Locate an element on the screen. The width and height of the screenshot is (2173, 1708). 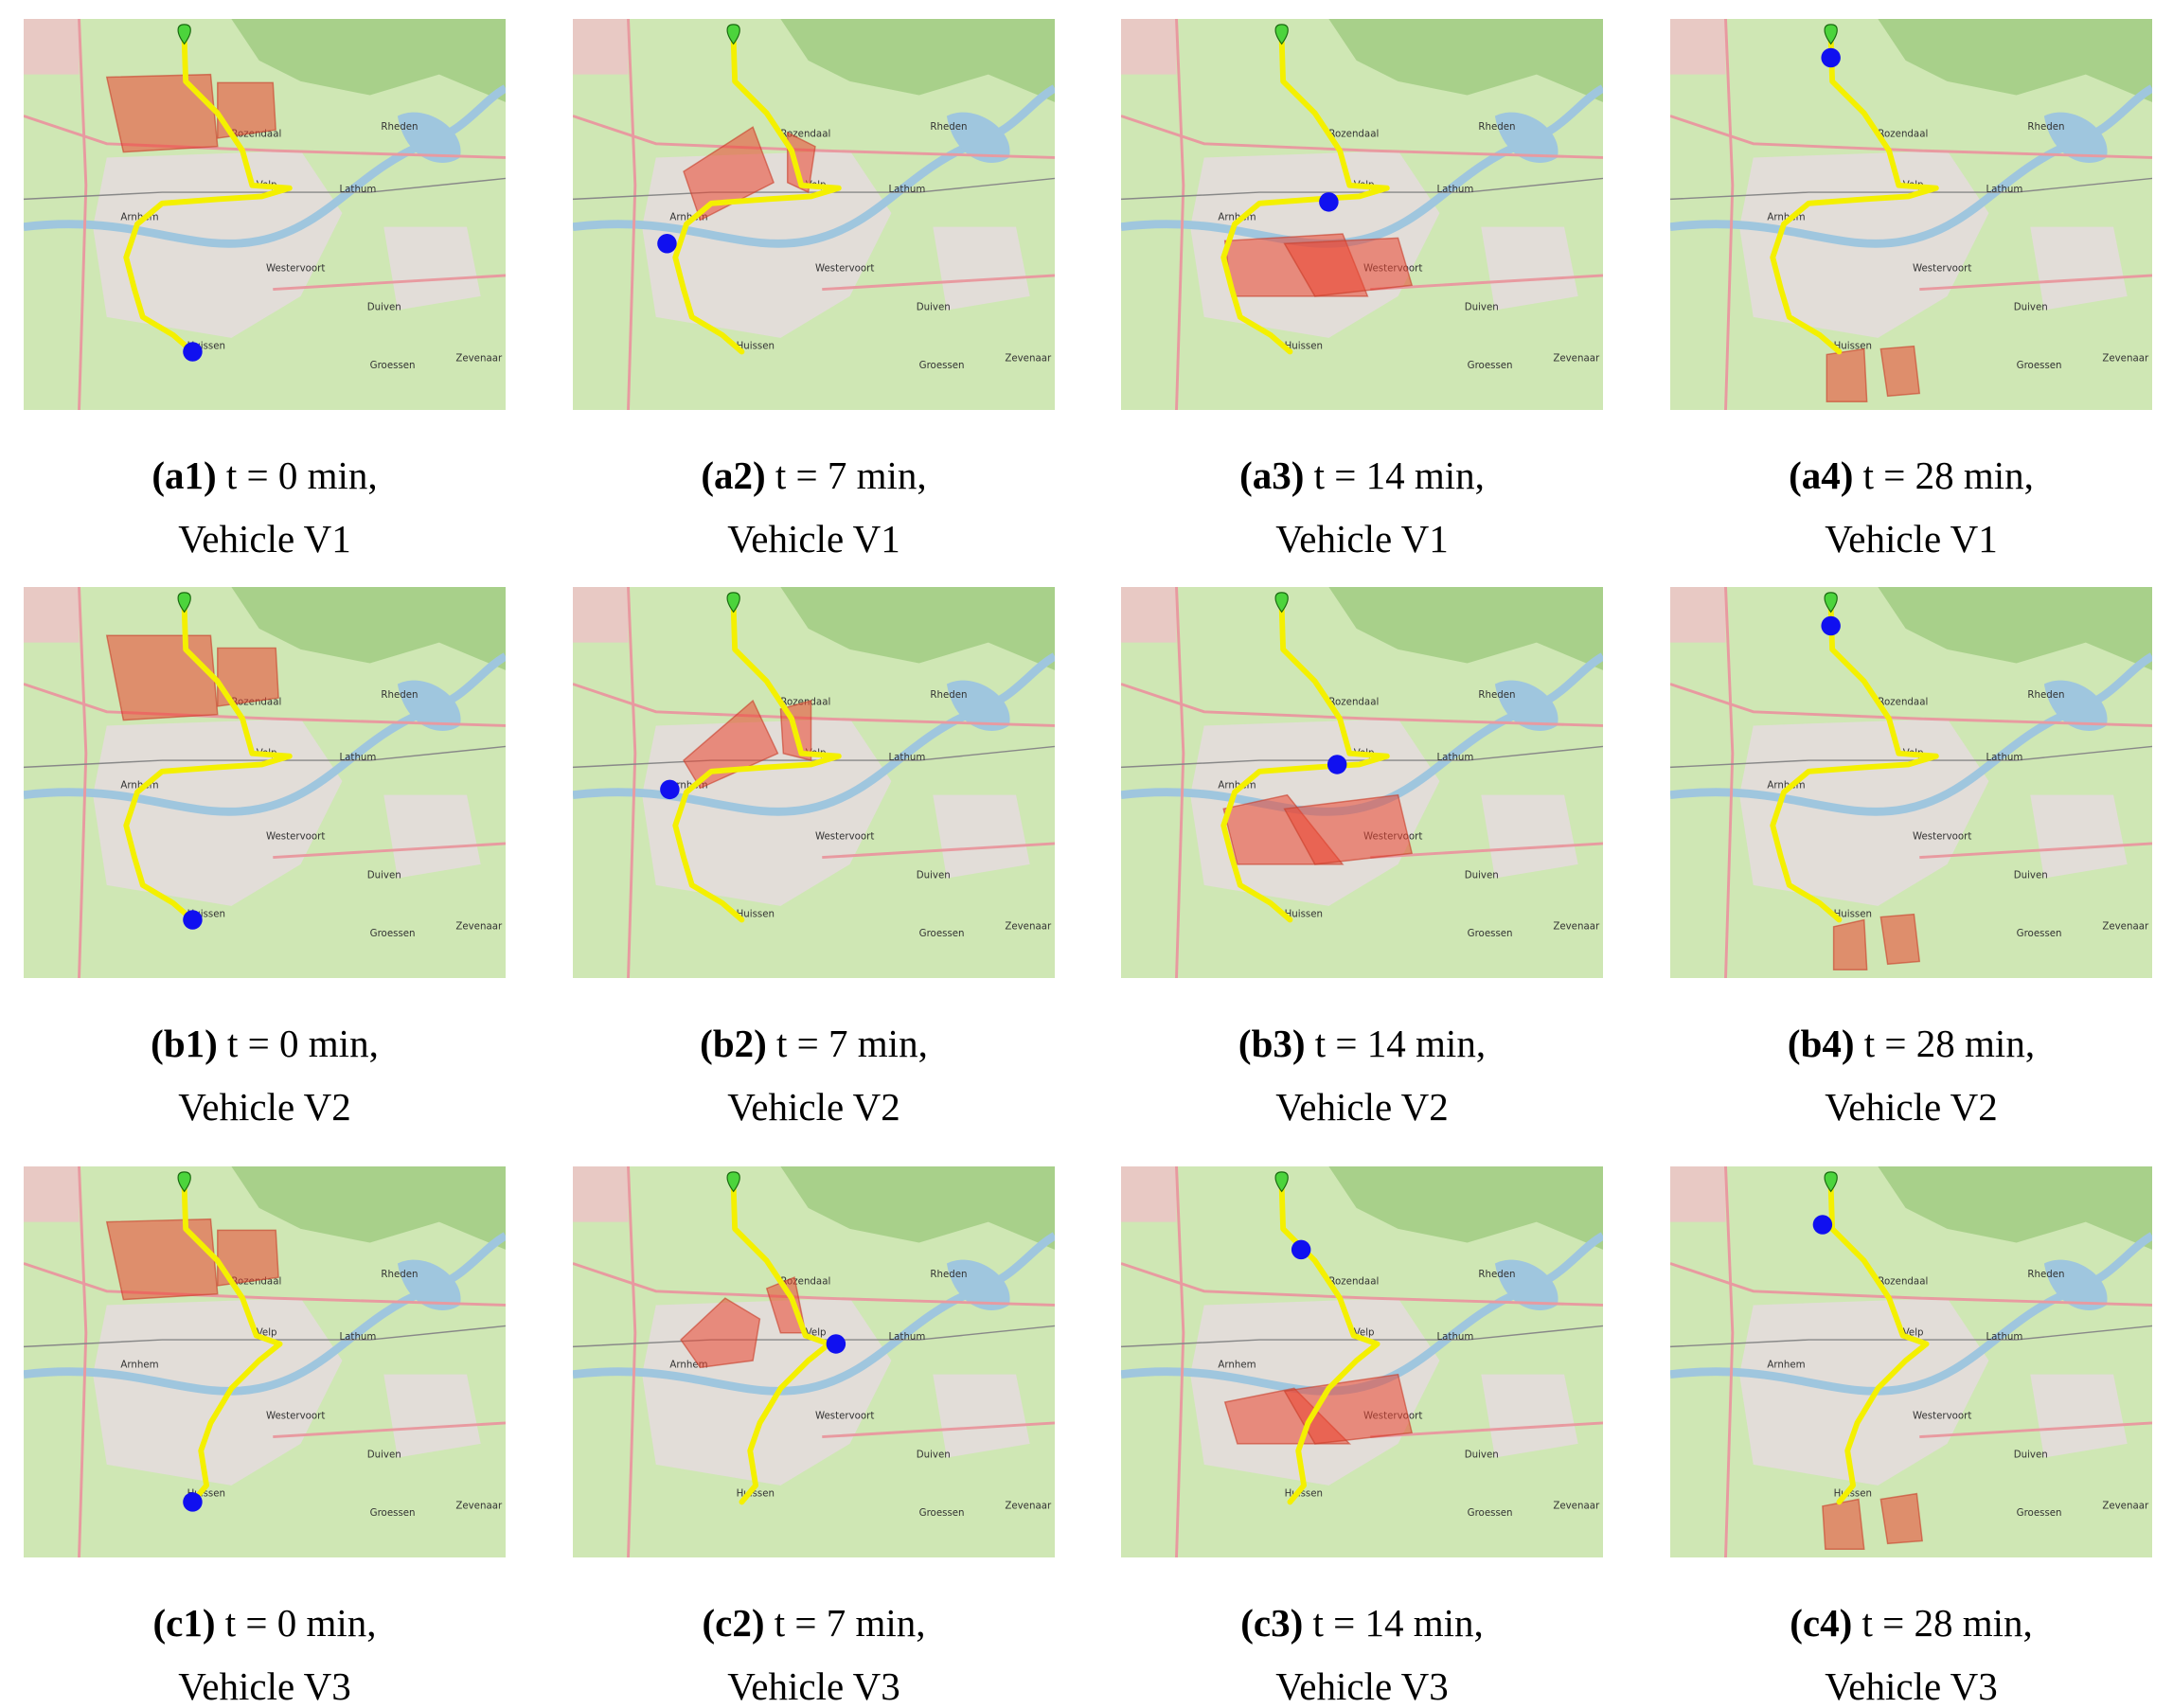
panel-label: (a4) is located at coordinates (1822, 476).